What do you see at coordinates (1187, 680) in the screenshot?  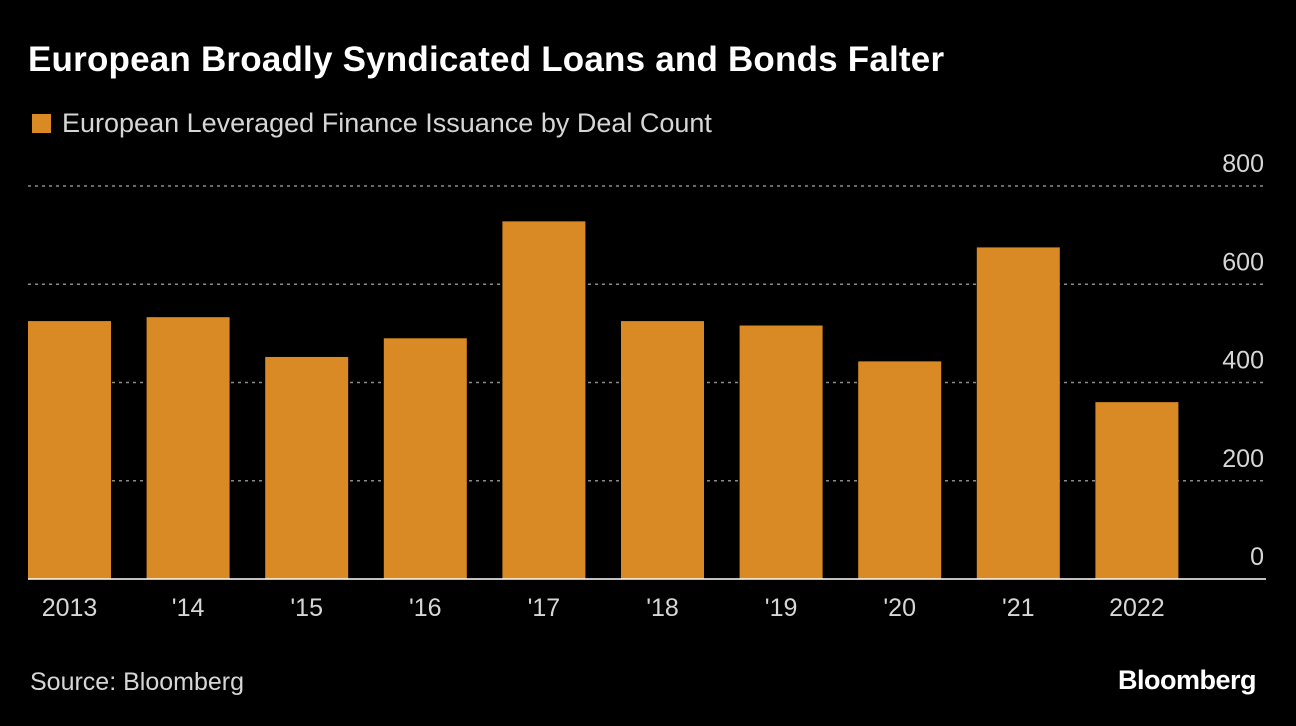 I see `bloomberg-logo: Bloomberg` at bounding box center [1187, 680].